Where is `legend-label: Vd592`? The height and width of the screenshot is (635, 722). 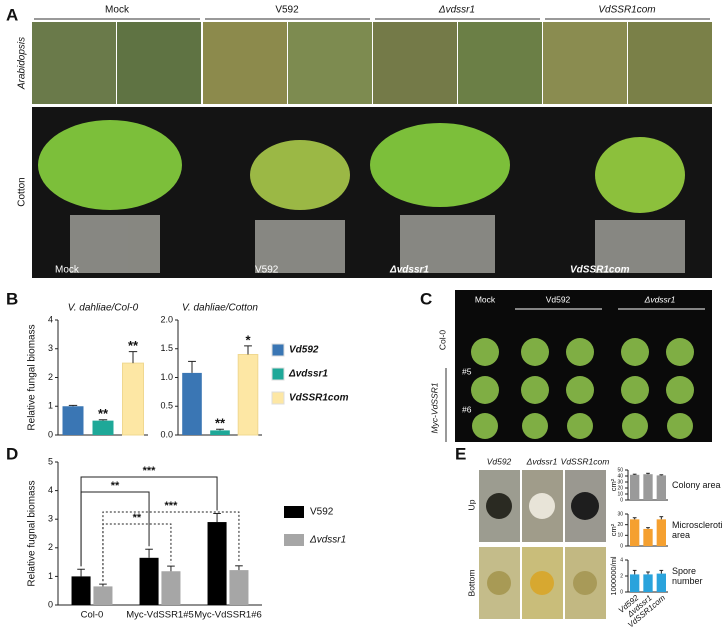
legend-label: Vd592 is located at coordinates (304, 350).